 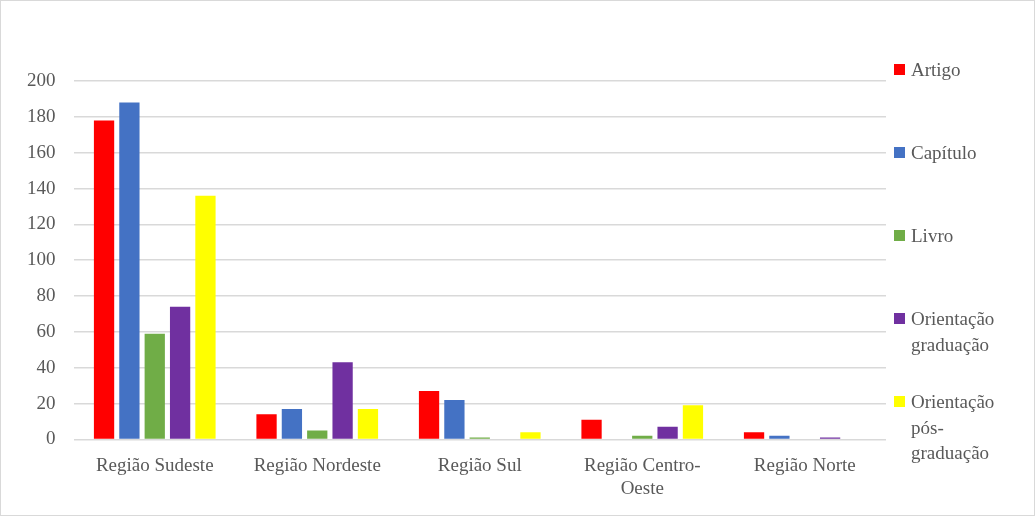 I want to click on legend-label: Artigo, so click(x=936, y=70).